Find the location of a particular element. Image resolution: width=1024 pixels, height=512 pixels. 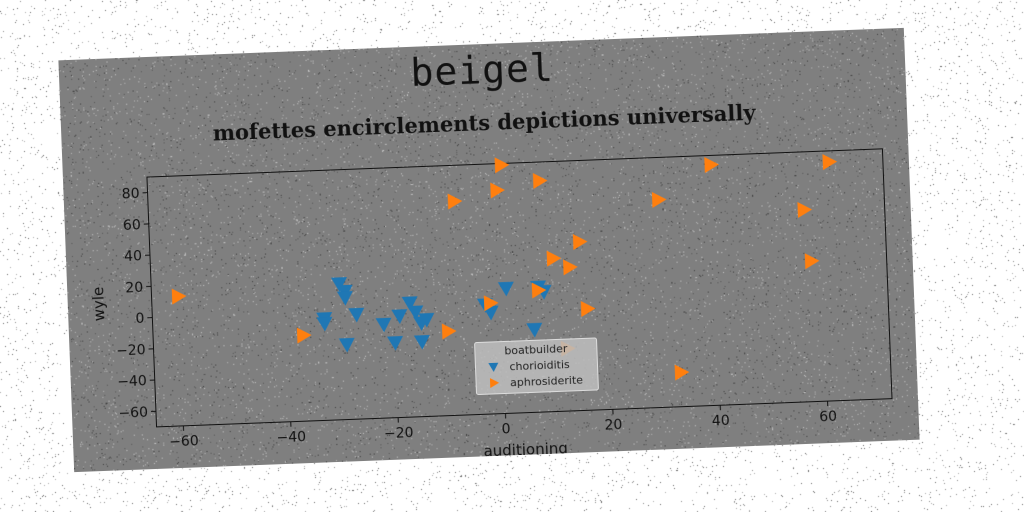

y-tick-label: −20 is located at coordinates (131, 350).